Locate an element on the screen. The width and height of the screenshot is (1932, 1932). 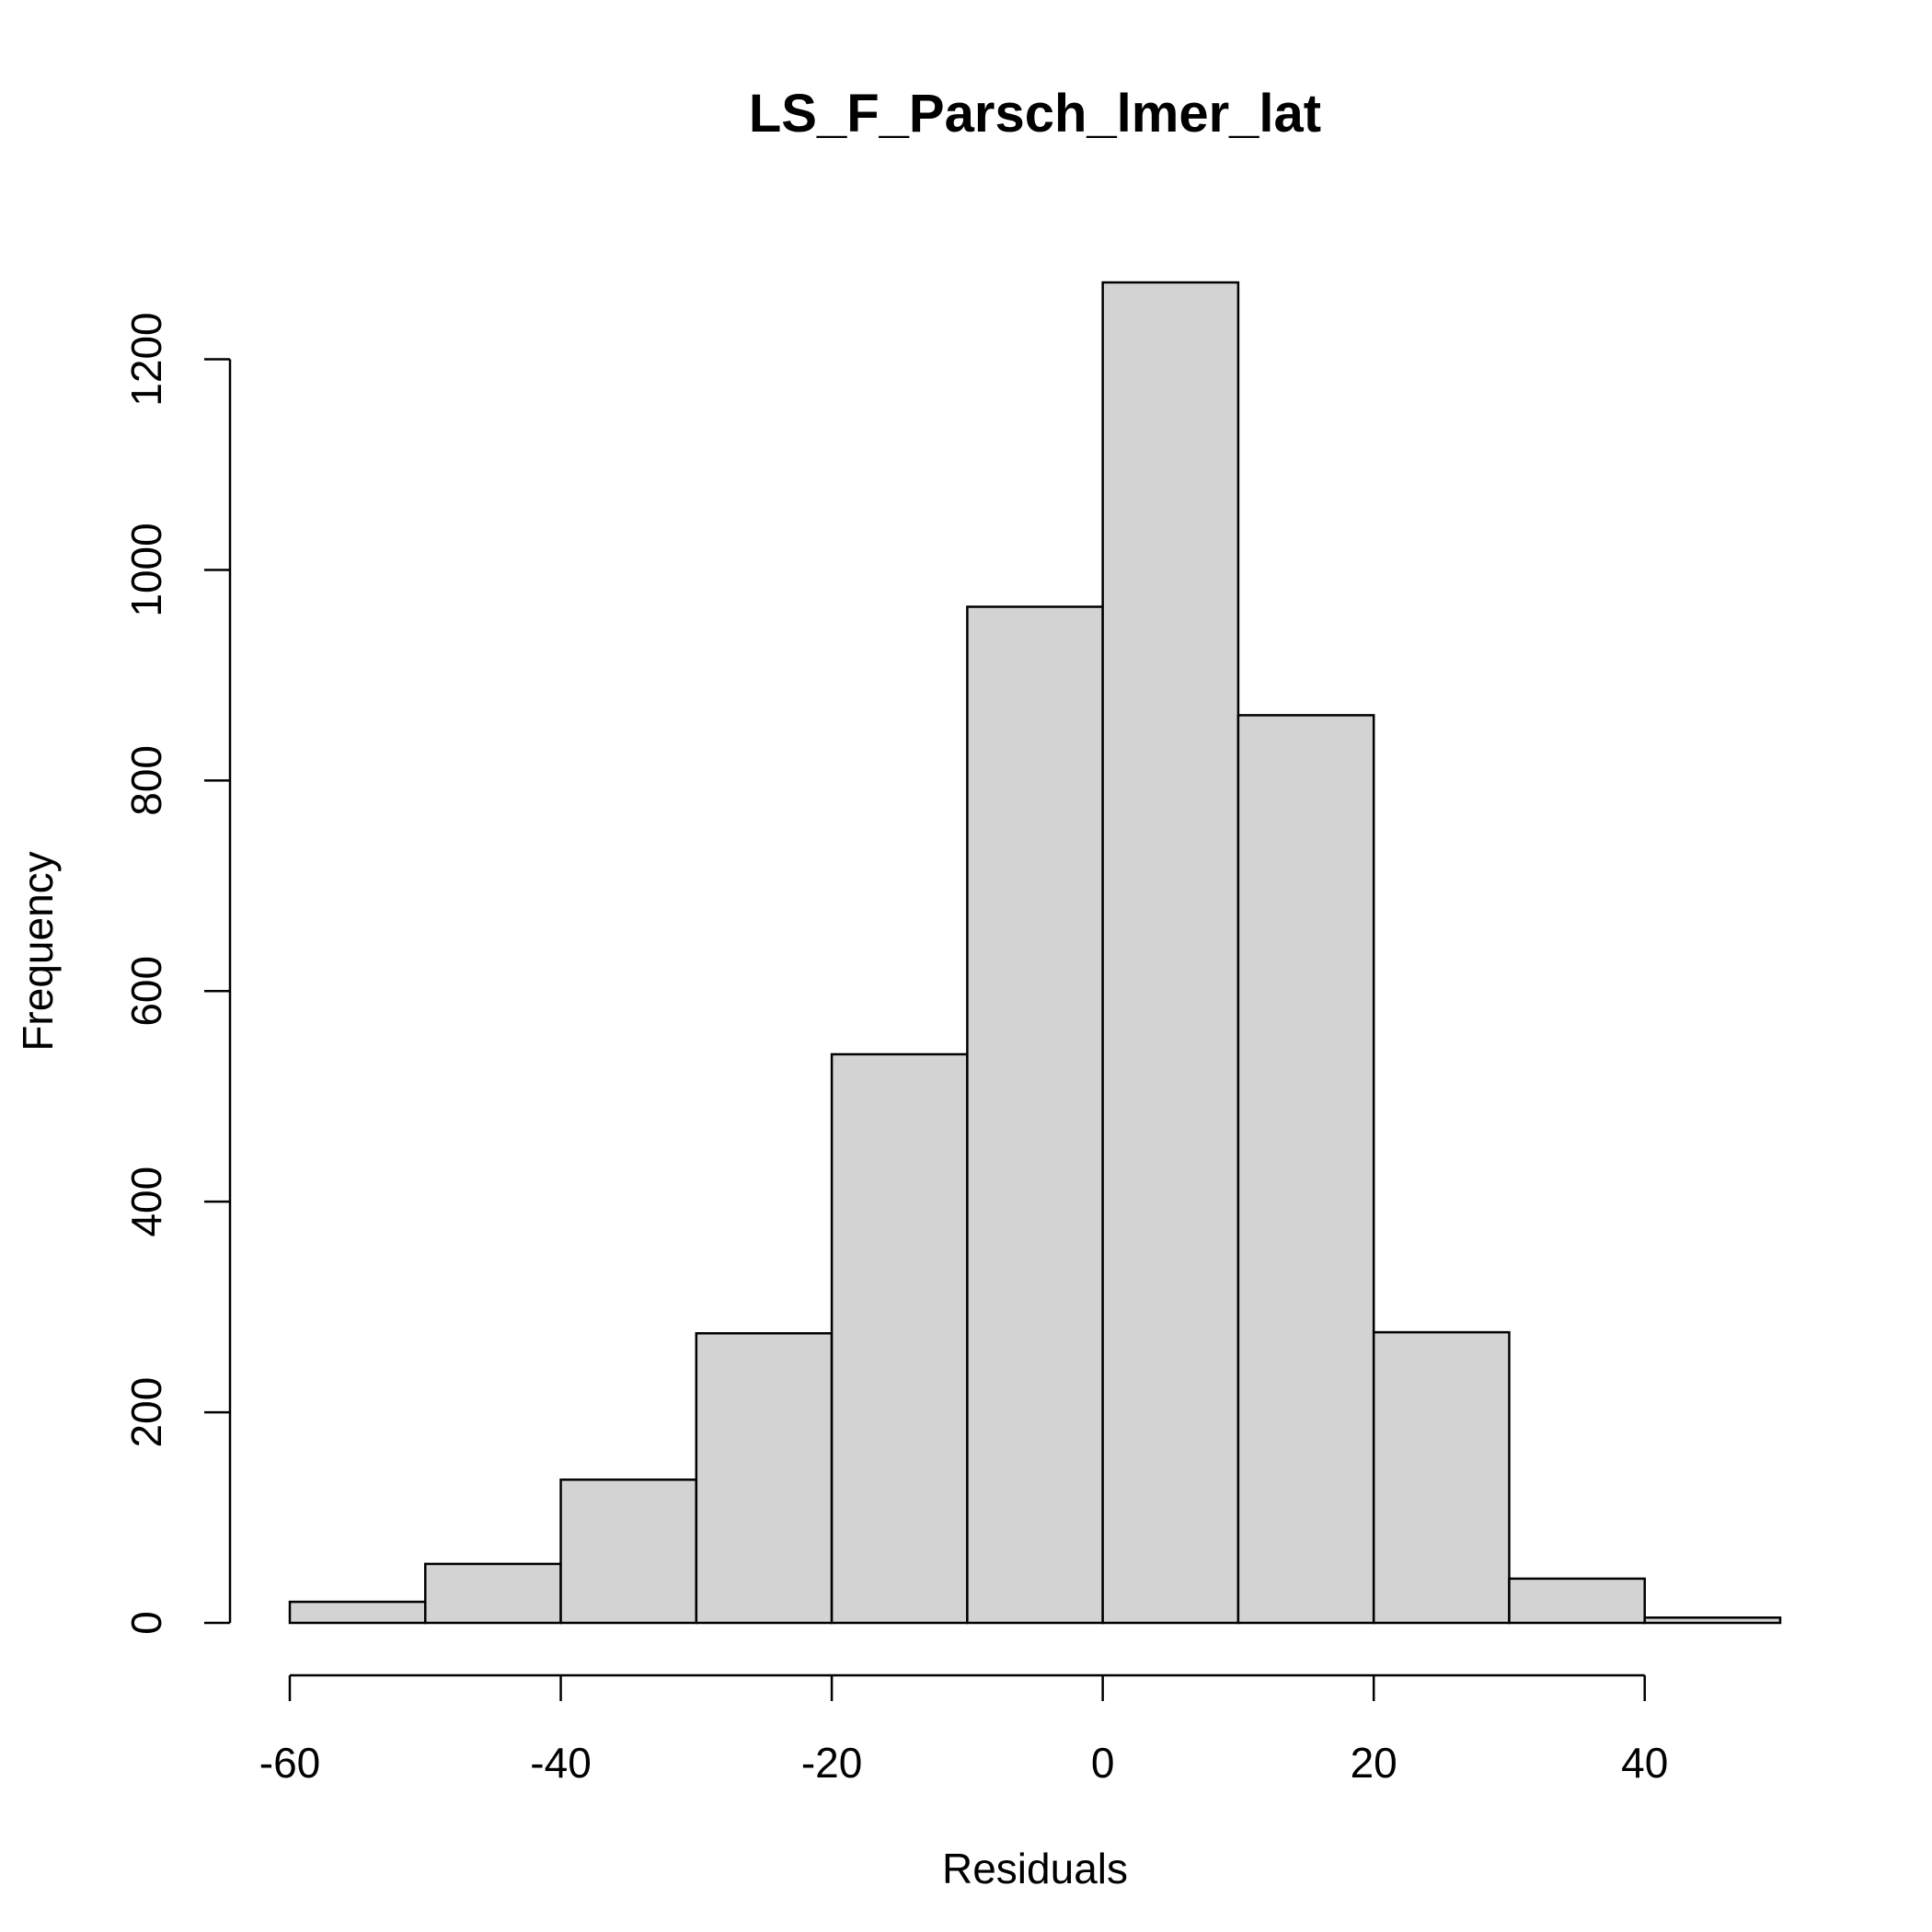
x-axis: -60 -40 -20 0 20 40 is located at coordinates (963, 1730).